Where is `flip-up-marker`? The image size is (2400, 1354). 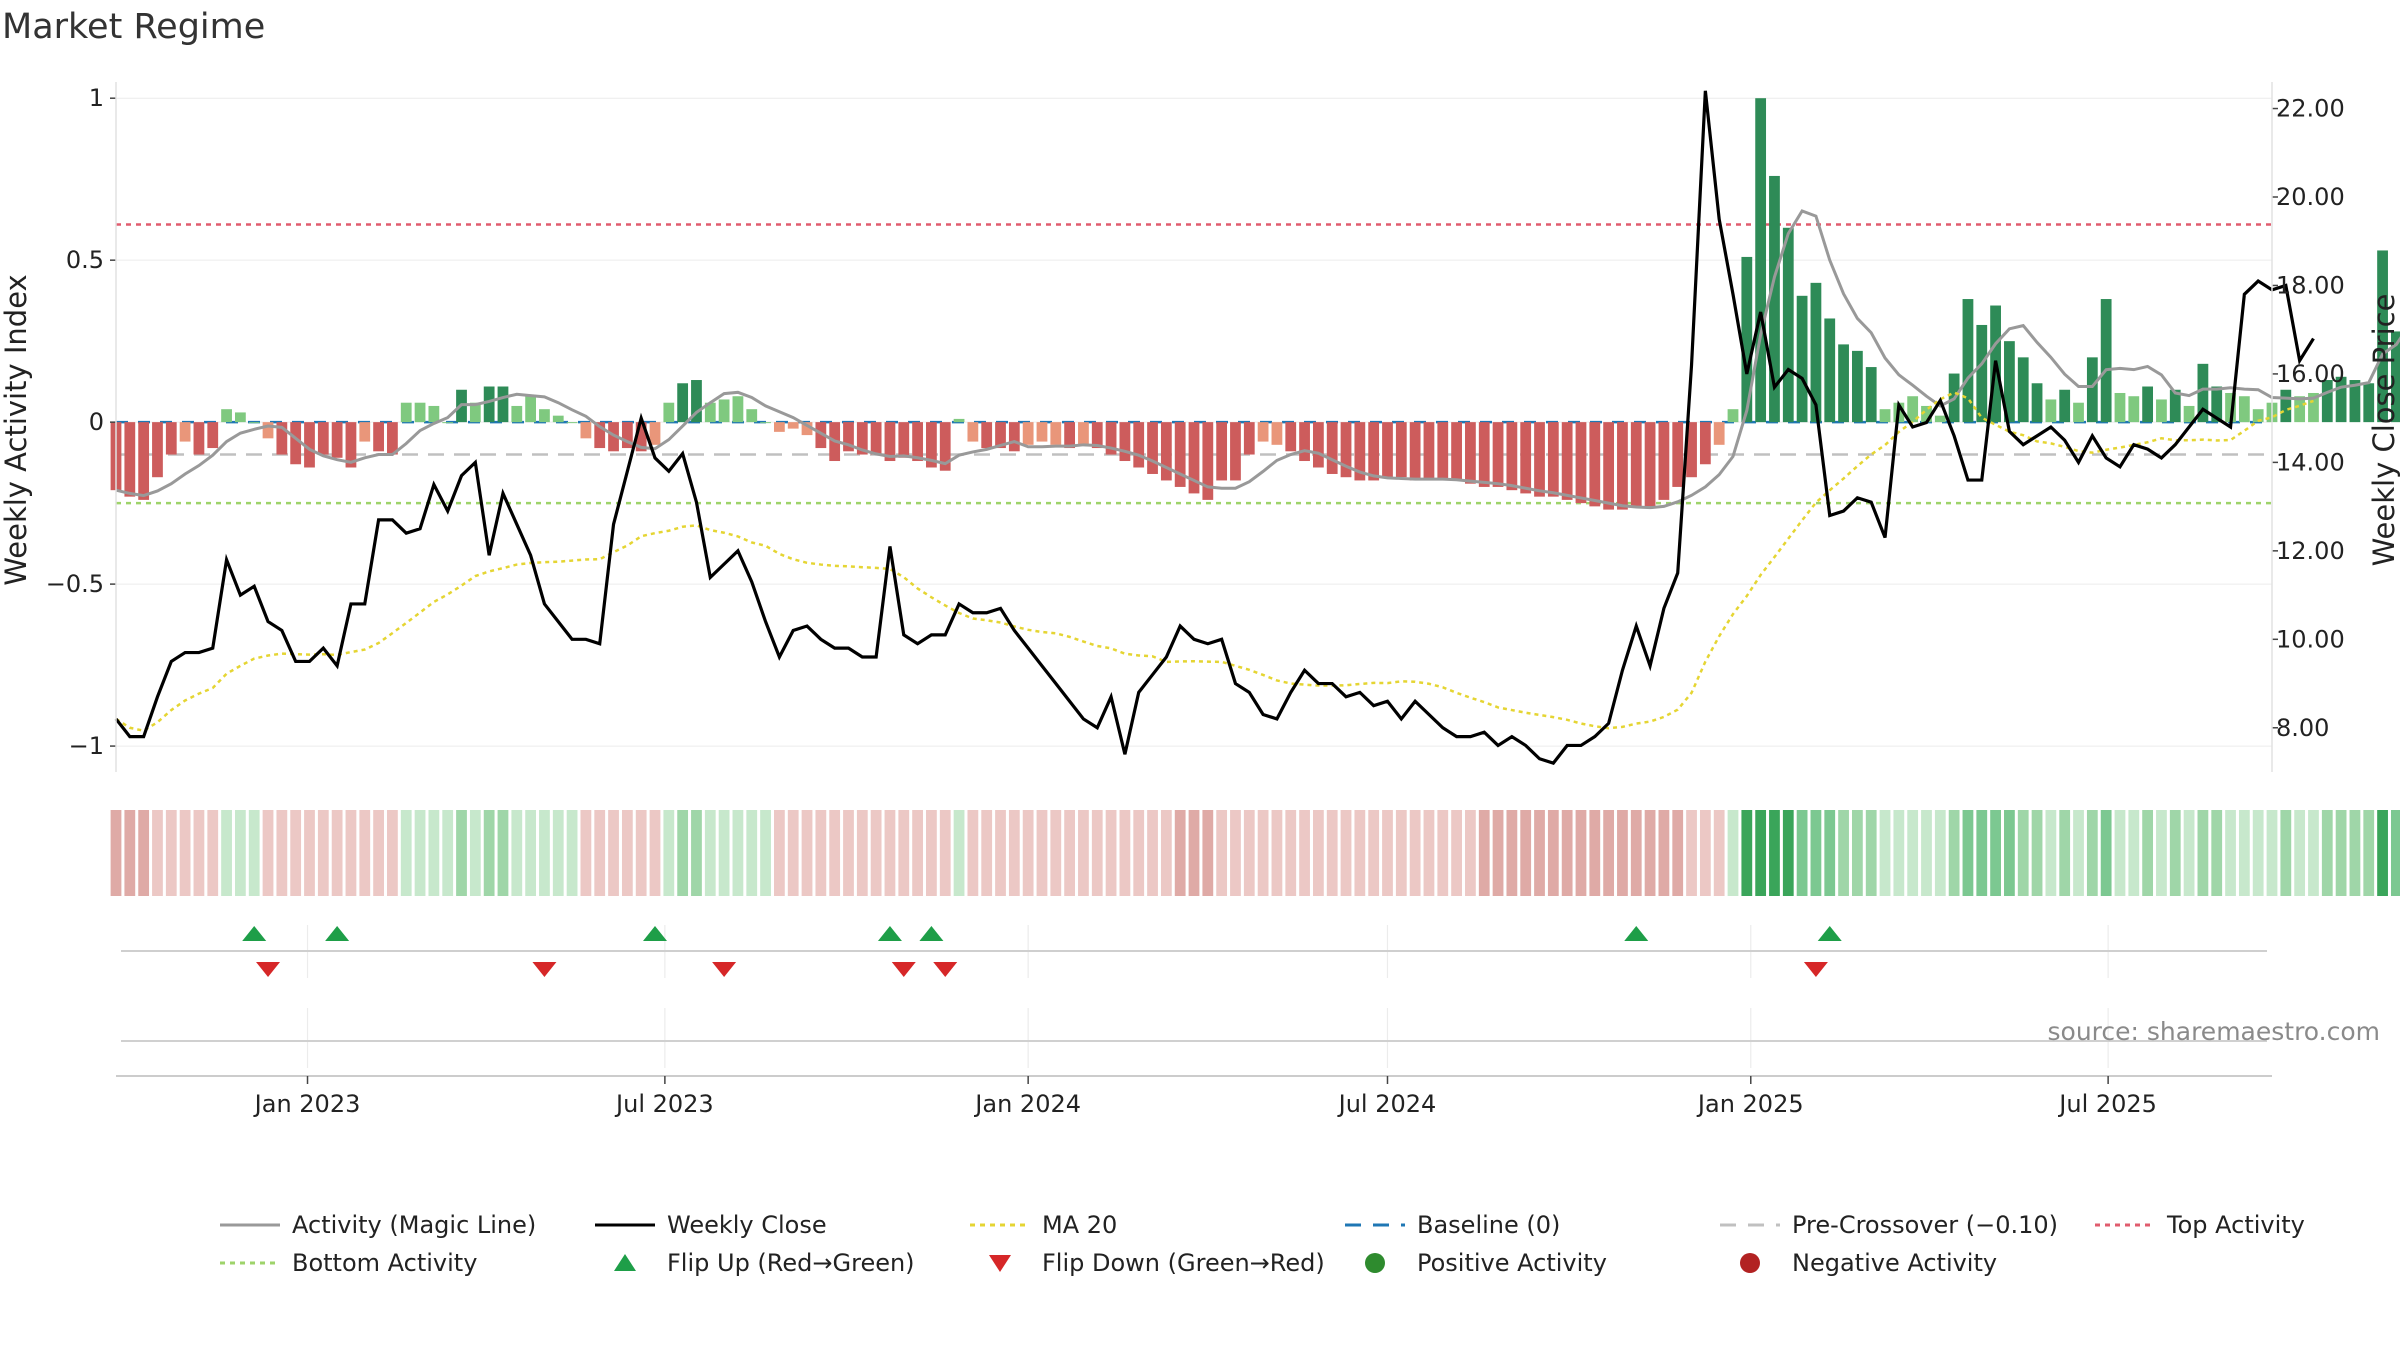
flip-up-marker is located at coordinates (337, 933).